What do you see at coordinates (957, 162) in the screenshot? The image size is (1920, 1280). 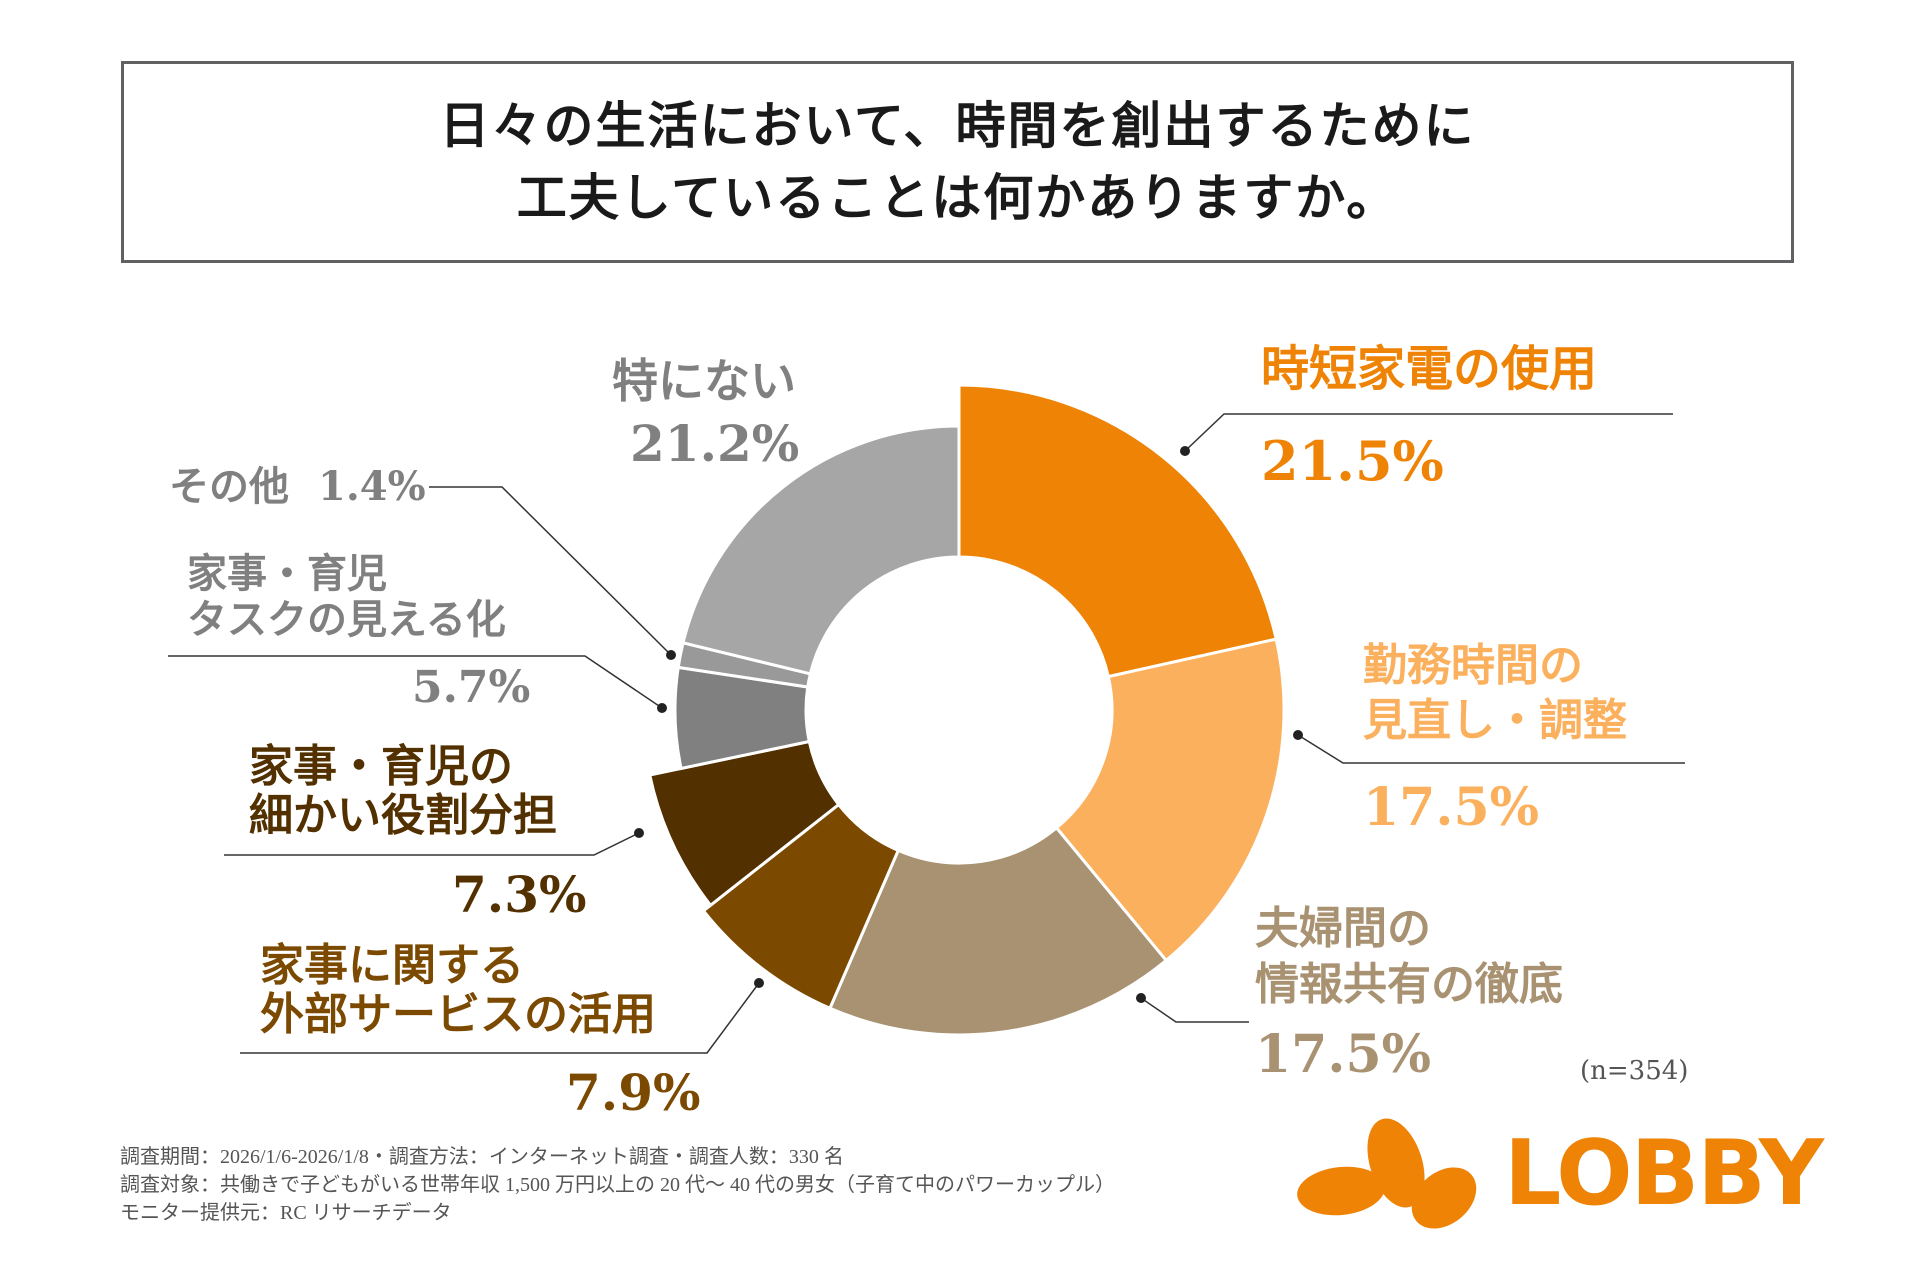 I see `title-box: 日々の生活において、時間を創出するために 工夫していることは何かありますか。` at bounding box center [957, 162].